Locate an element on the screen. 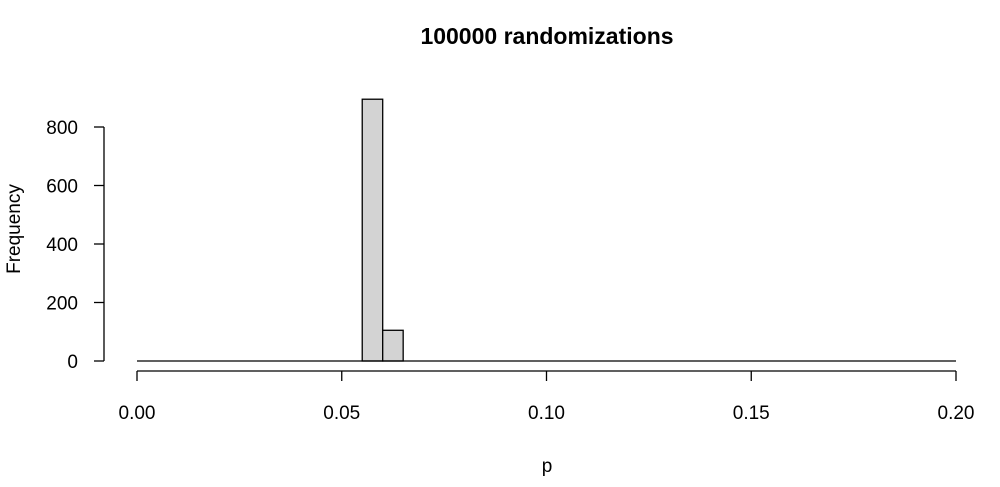  x-tick-label-2: 0.10 is located at coordinates (546, 413).